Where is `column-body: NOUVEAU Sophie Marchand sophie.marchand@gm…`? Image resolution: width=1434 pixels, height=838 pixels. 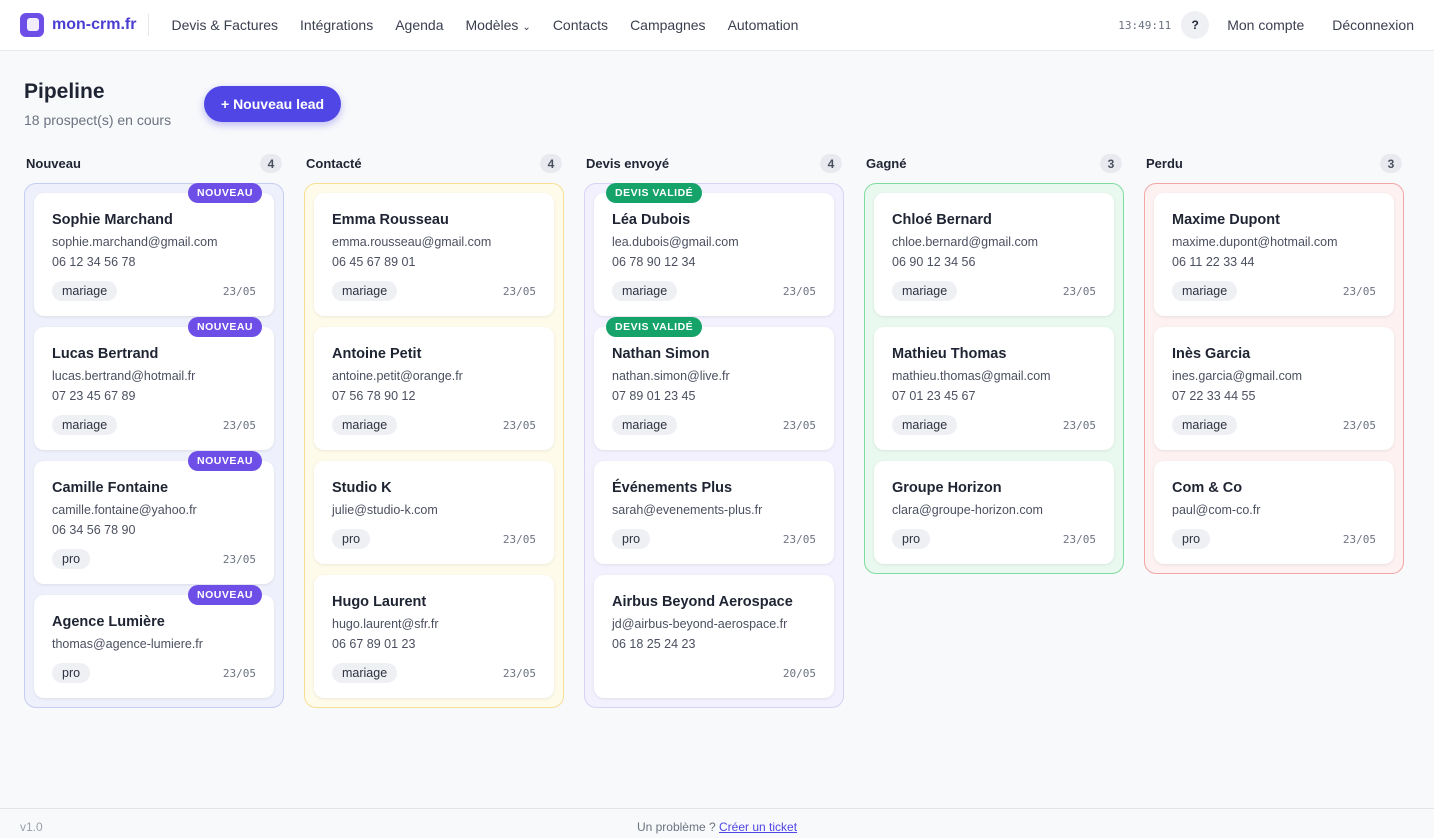
column-body: NOUVEAU Sophie Marchand sophie.marchand@gm… is located at coordinates (154, 445).